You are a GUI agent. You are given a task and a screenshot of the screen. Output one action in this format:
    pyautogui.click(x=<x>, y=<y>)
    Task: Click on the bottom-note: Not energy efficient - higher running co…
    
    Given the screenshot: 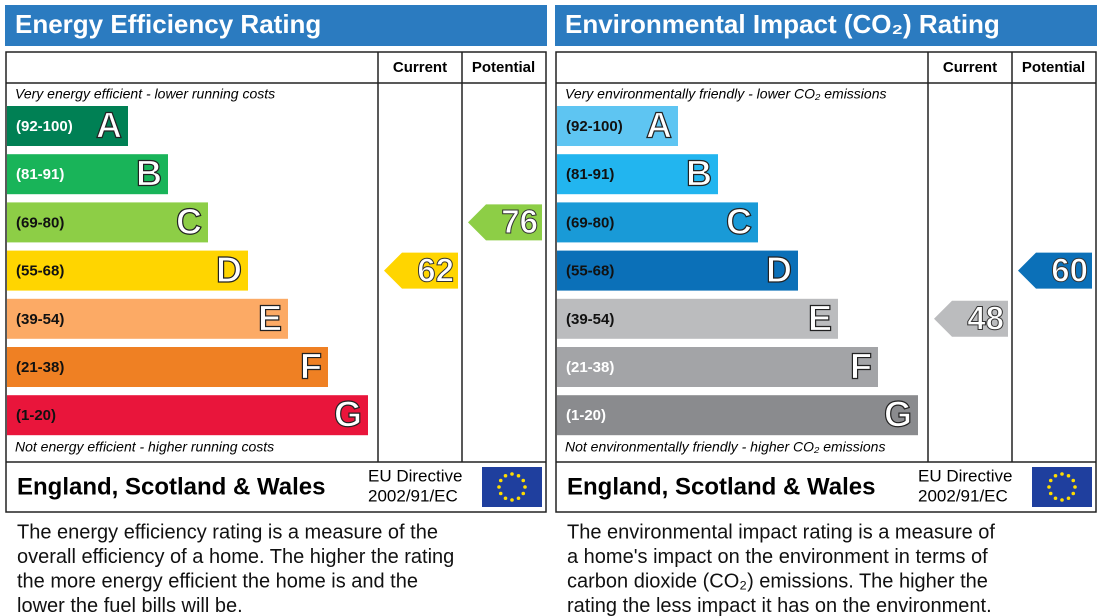 What is the action you would take?
    pyautogui.click(x=144, y=447)
    